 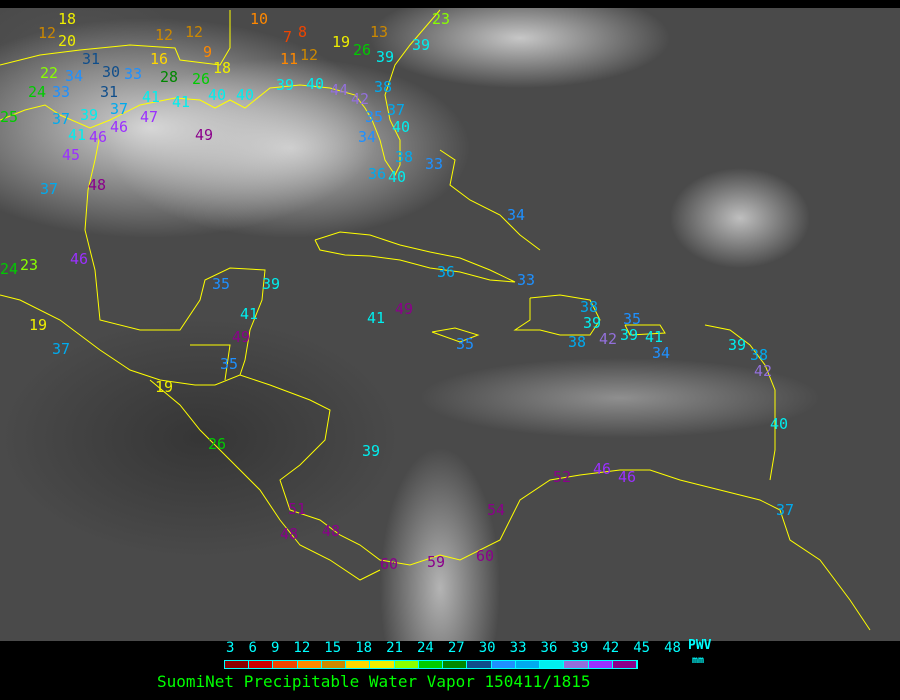 I want to click on legend-ticks: 3 6 9 12 15 18 21 24 27 30 33 36 39 42 45 48, so click(x=453, y=648).